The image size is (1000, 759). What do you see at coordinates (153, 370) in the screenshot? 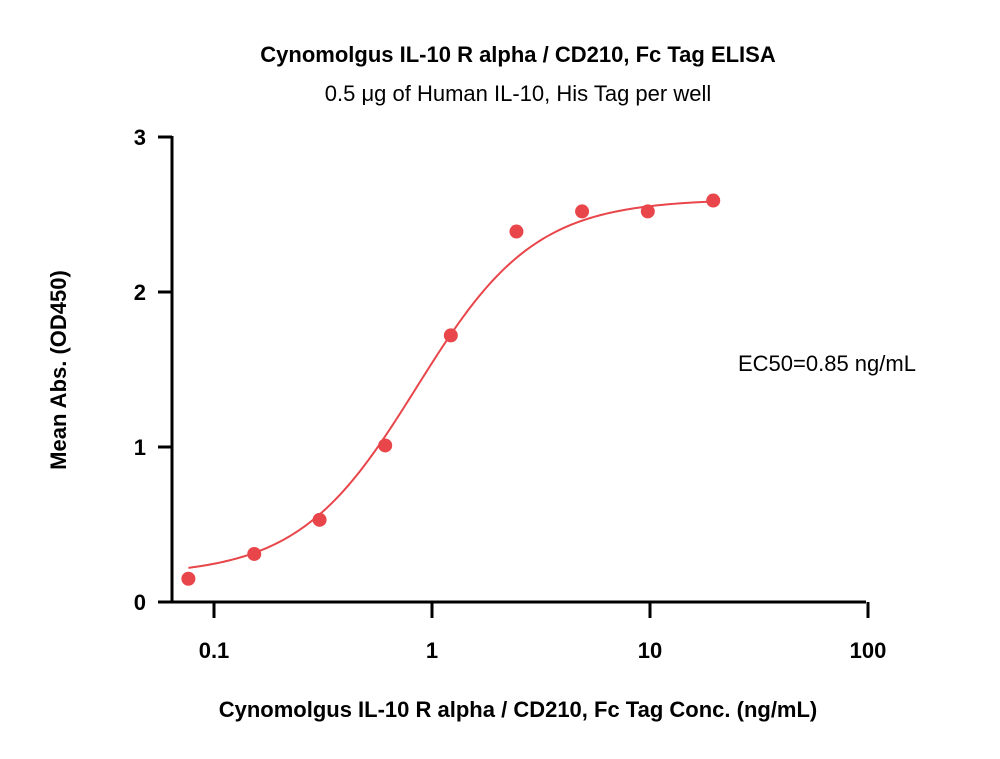
I see `y-ticks: 0 1 2 3` at bounding box center [153, 370].